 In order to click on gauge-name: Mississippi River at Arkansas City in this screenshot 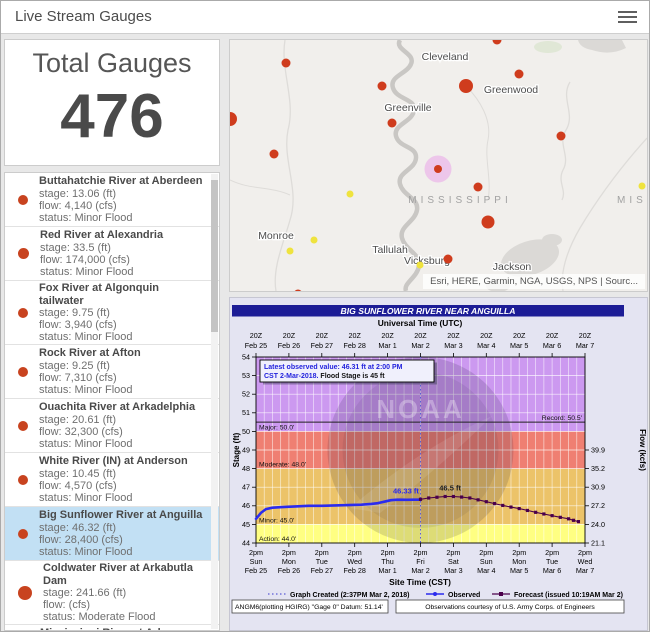, I will do `click(122, 628)`.